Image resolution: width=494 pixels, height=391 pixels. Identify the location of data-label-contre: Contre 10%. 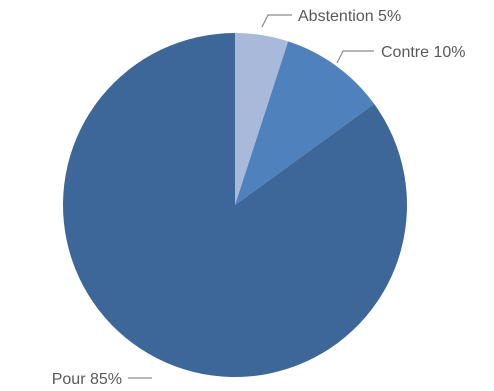
(423, 52).